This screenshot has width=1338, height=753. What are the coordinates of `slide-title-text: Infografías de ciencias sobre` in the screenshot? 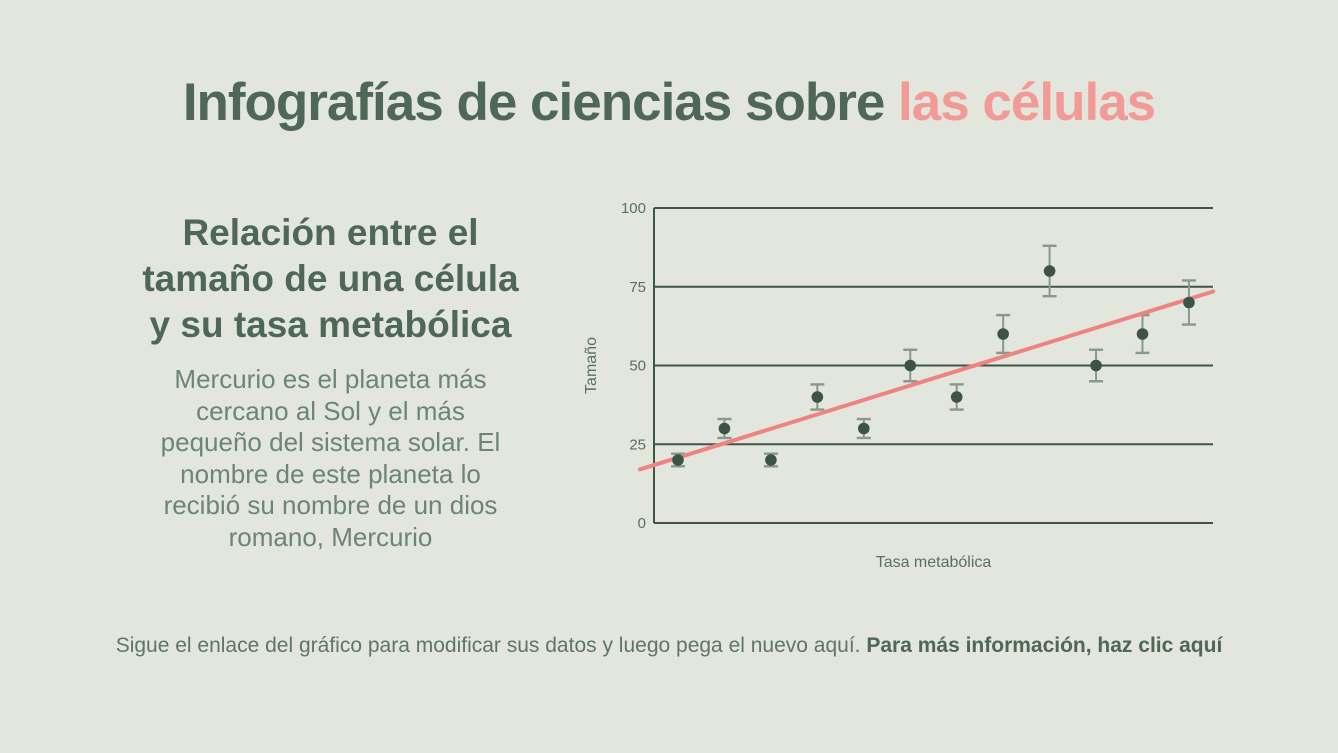 It's located at (540, 102).